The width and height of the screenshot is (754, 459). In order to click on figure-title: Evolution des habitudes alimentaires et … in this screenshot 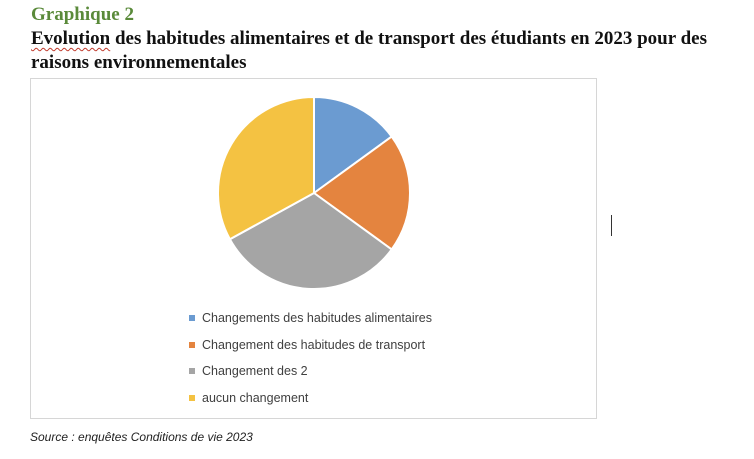, I will do `click(381, 51)`.